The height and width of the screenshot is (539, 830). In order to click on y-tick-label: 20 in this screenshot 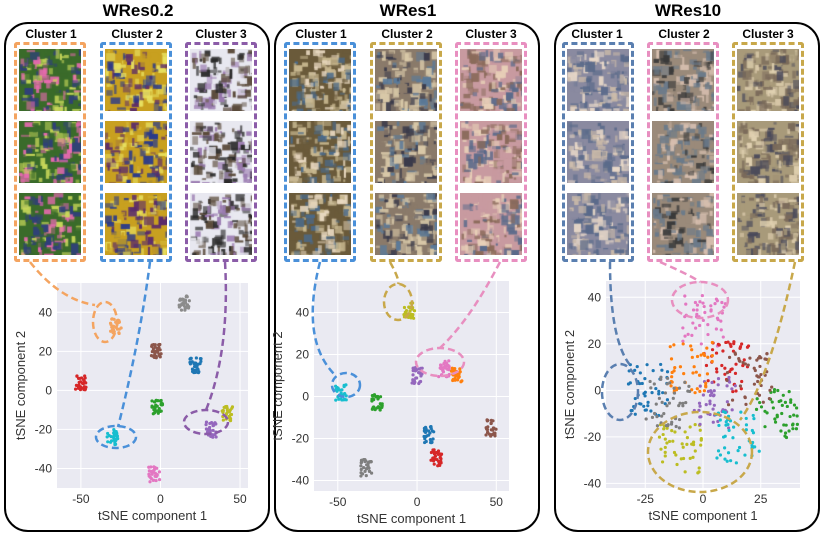, I will do `click(46, 351)`.